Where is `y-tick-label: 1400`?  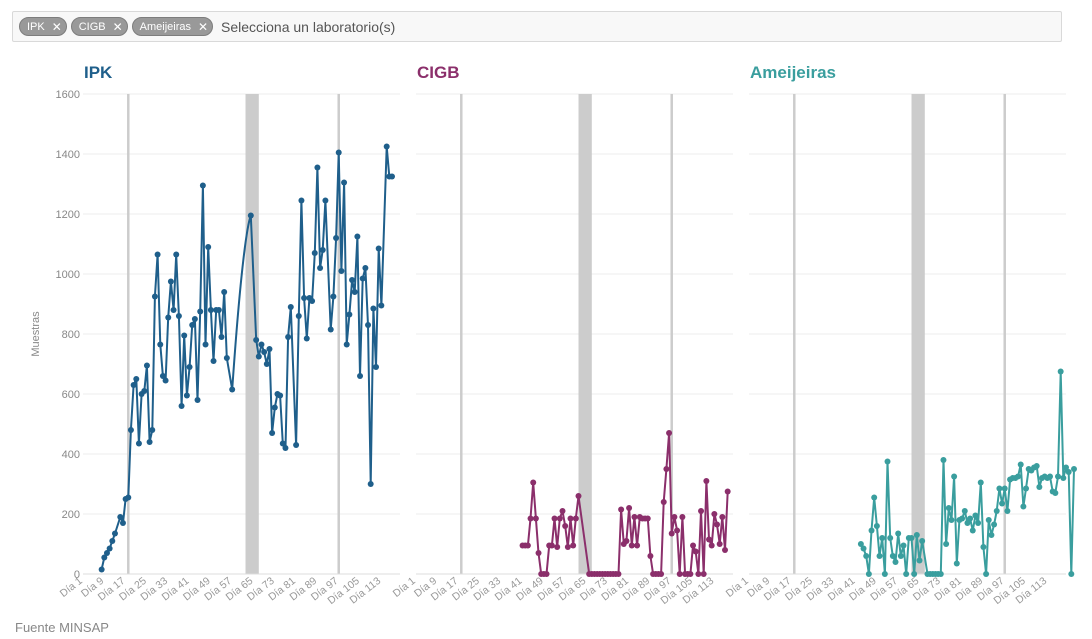
y-tick-label: 1400 is located at coordinates (68, 155).